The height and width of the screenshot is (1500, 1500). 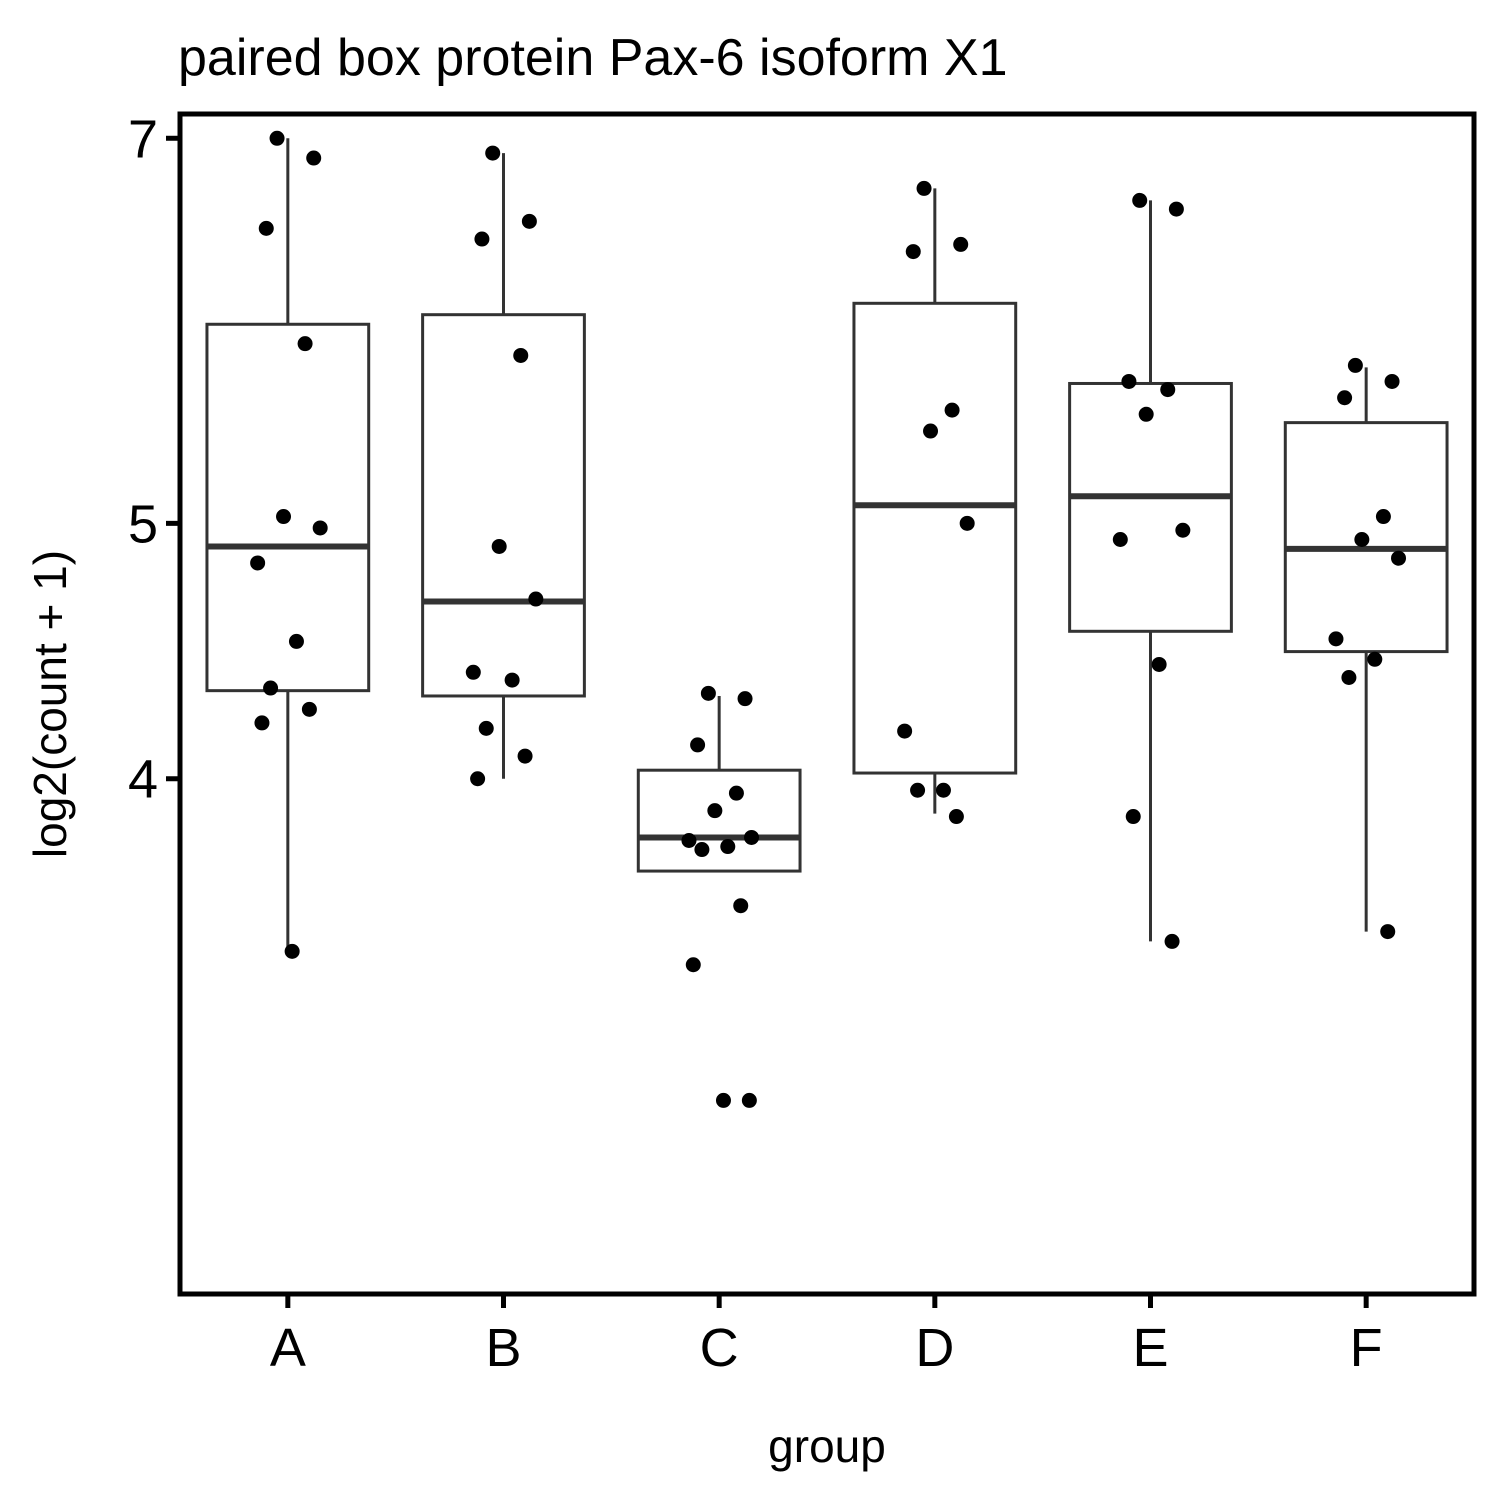 I want to click on x-tick-label: D, so click(x=934, y=1348).